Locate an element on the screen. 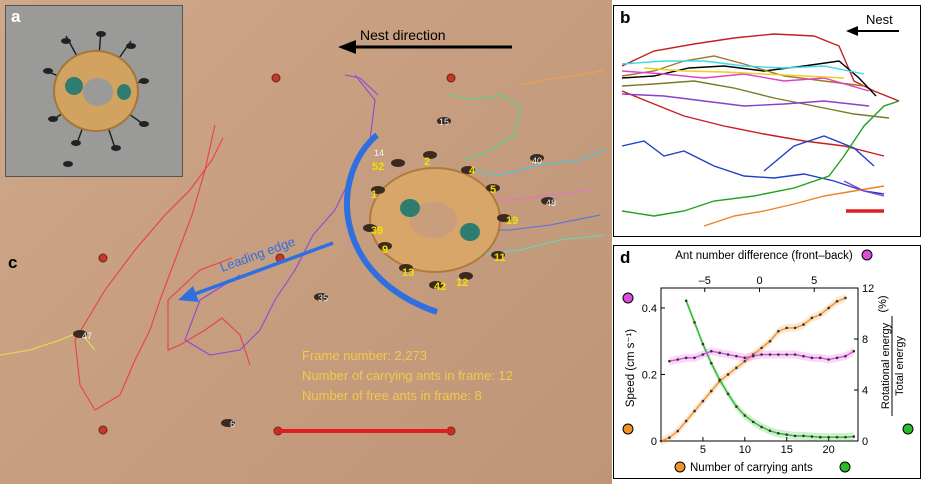 The width and height of the screenshot is (926, 489). panel-label-b: b is located at coordinates (625, 17).